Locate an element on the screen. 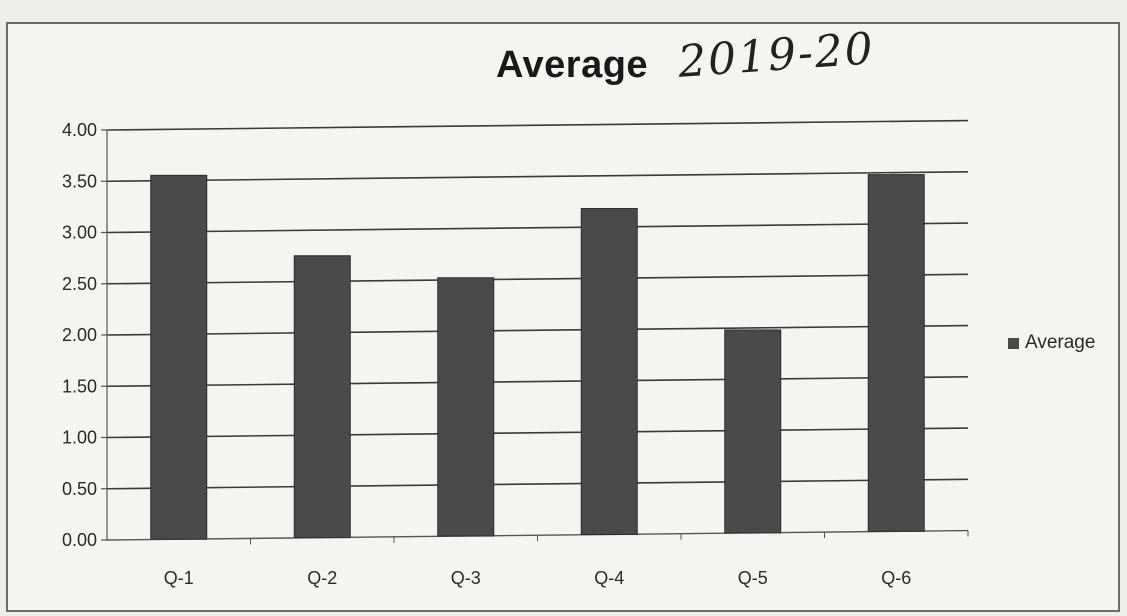 The image size is (1127, 616). y-tick-label: 2.00 is located at coordinates (79, 335).